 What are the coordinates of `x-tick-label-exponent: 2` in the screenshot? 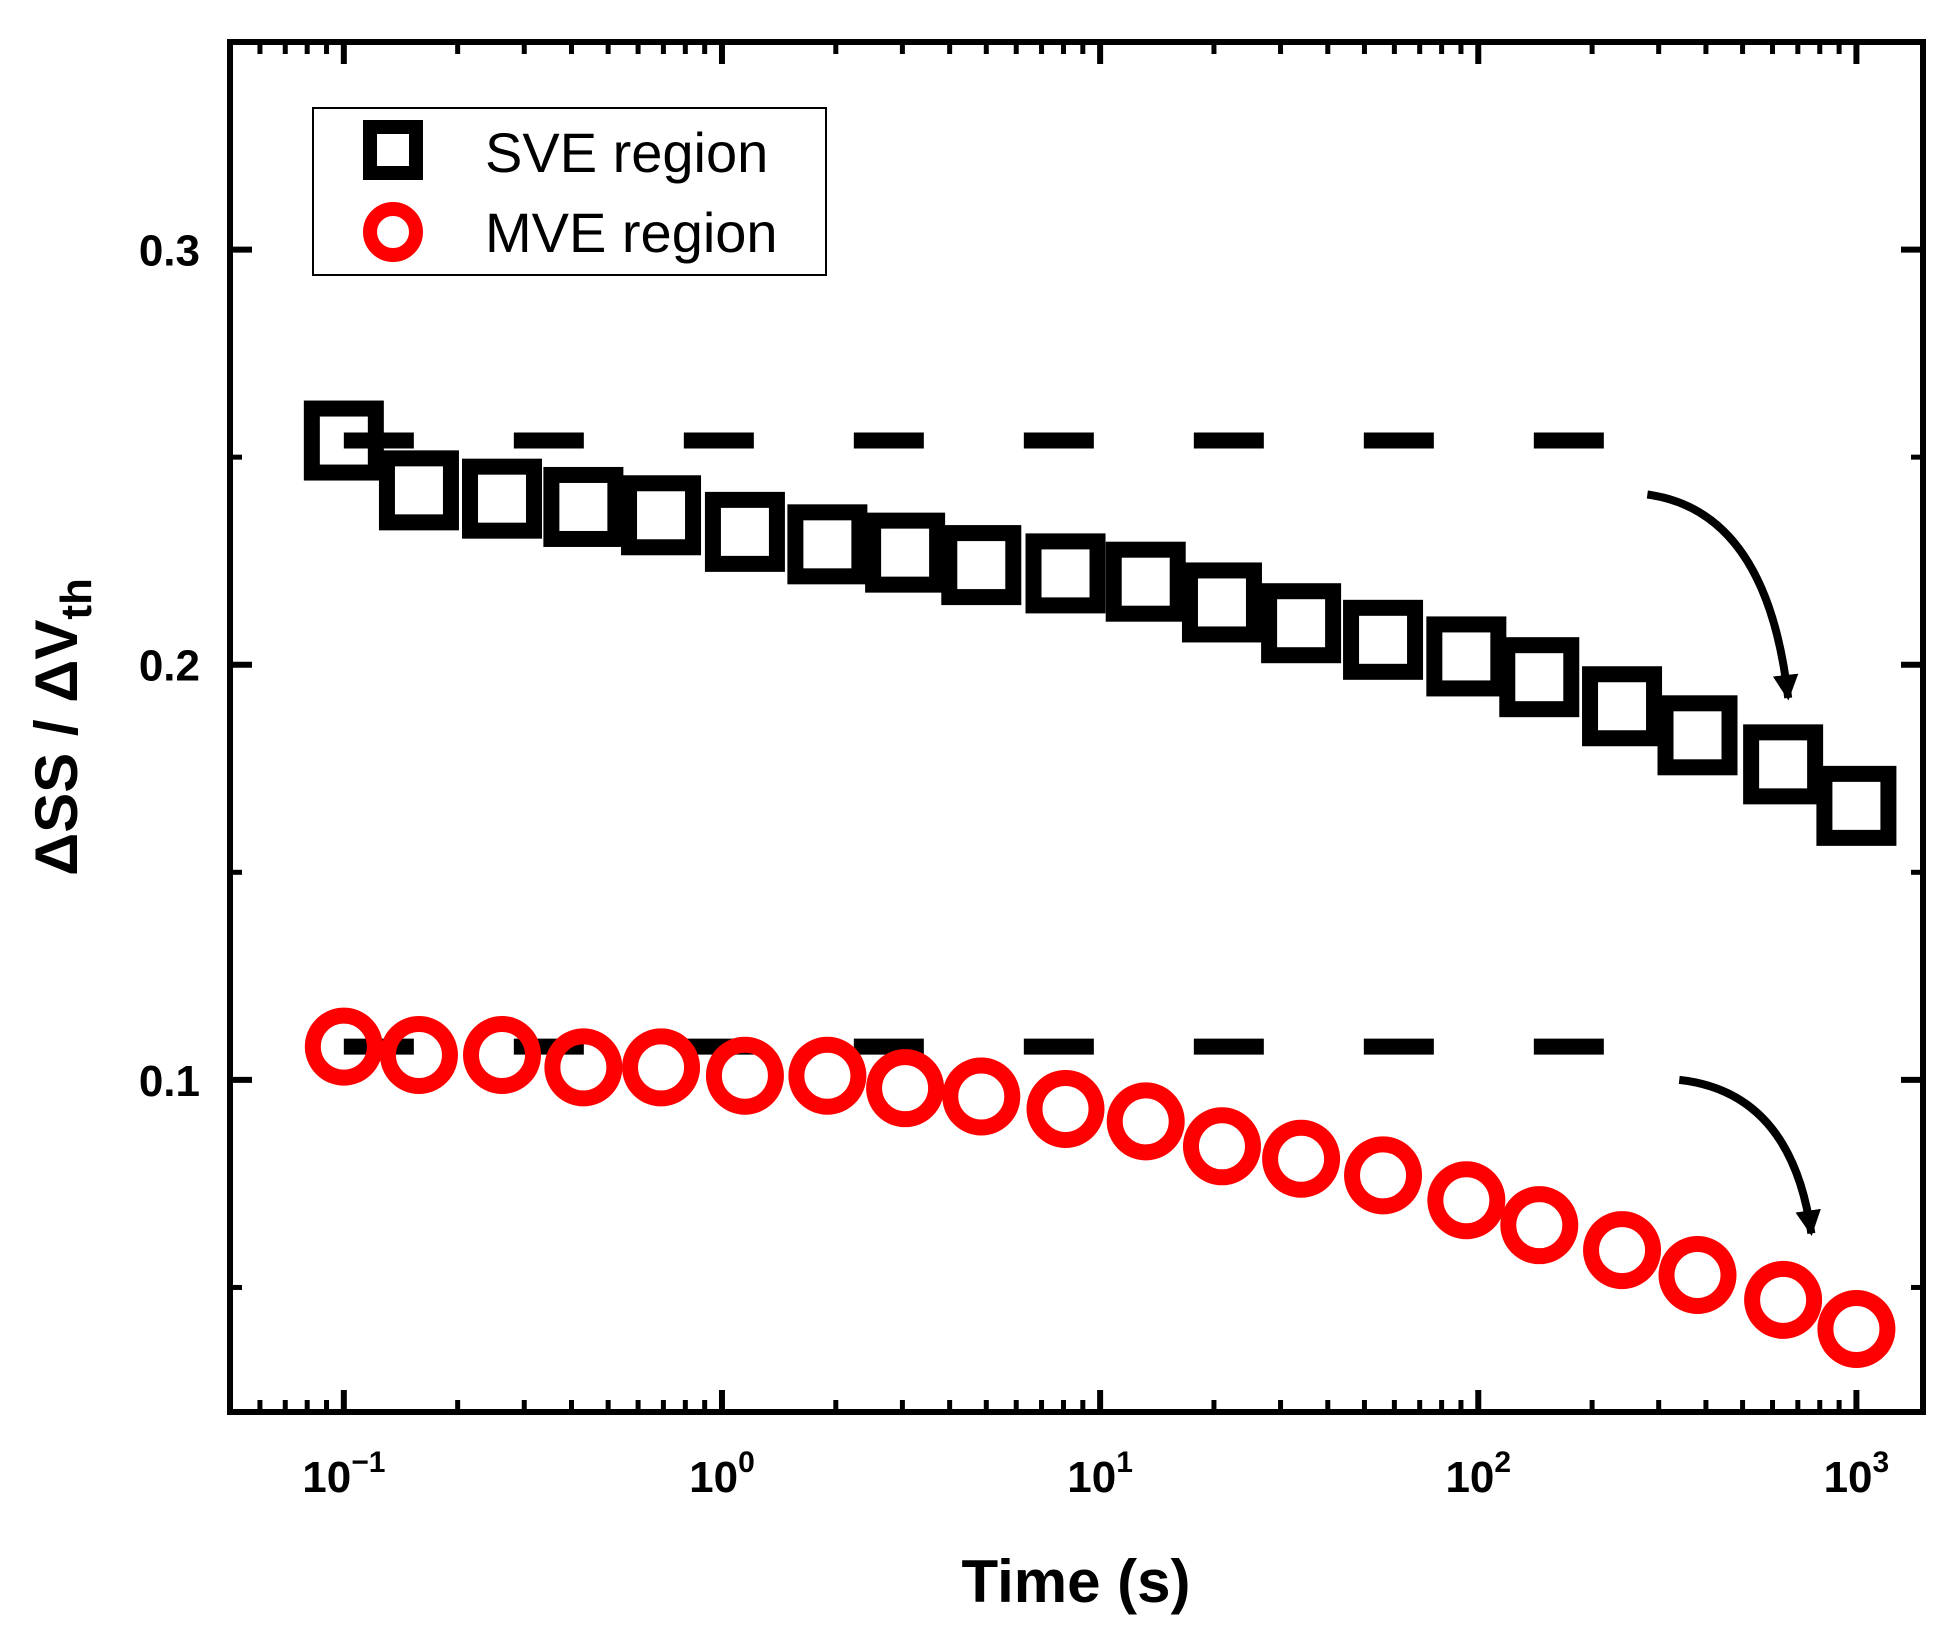 It's located at (1502, 1462).